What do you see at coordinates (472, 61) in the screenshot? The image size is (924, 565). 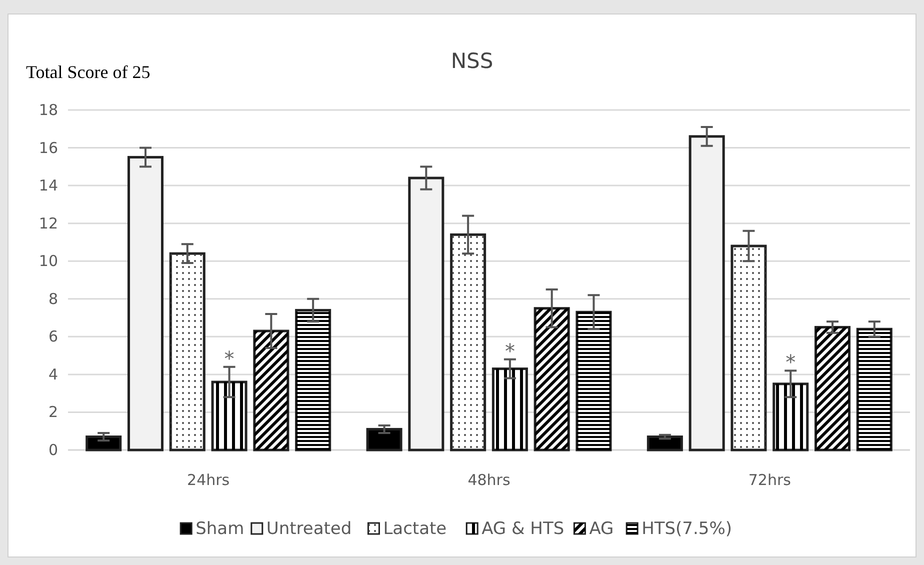 I see `chart-title: NSS` at bounding box center [472, 61].